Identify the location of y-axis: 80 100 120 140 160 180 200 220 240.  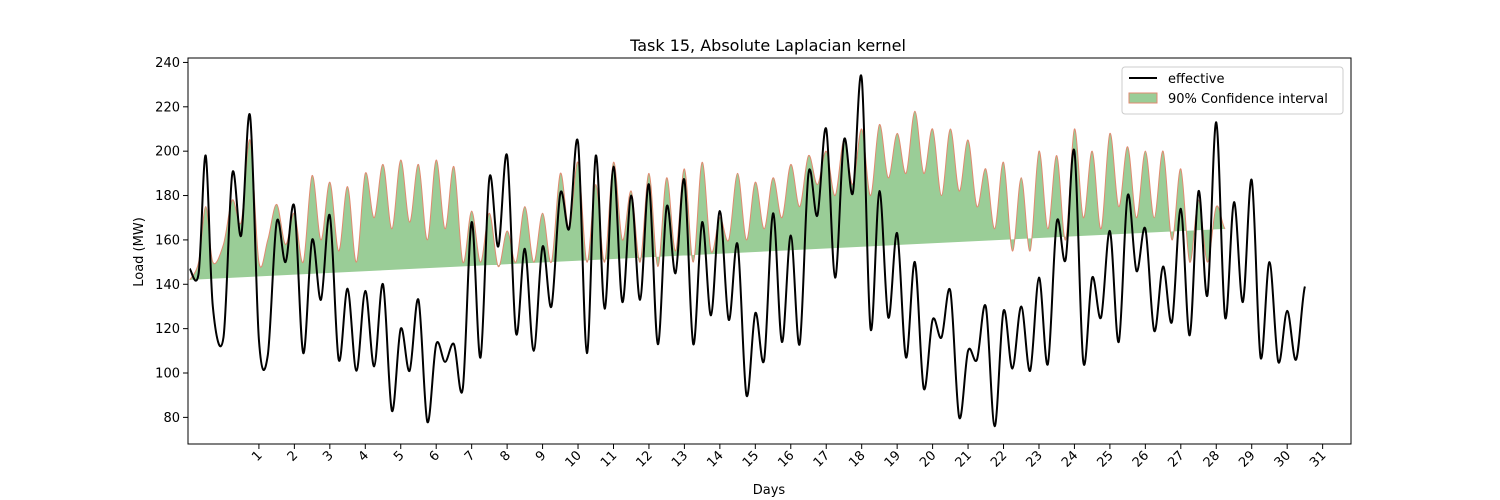
(171, 241).